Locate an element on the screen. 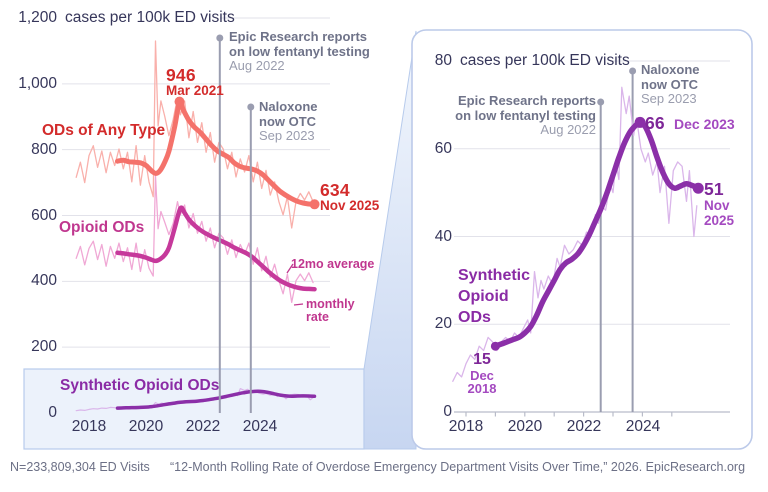  left-y-tick-400: 400 is located at coordinates (44, 280).